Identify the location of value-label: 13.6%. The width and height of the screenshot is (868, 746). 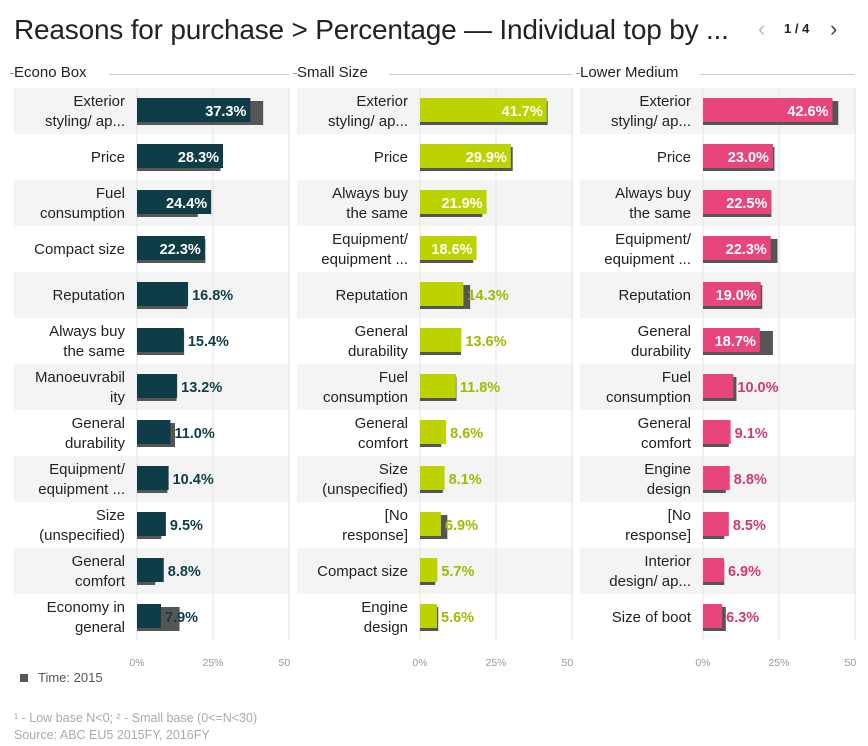
(485, 342).